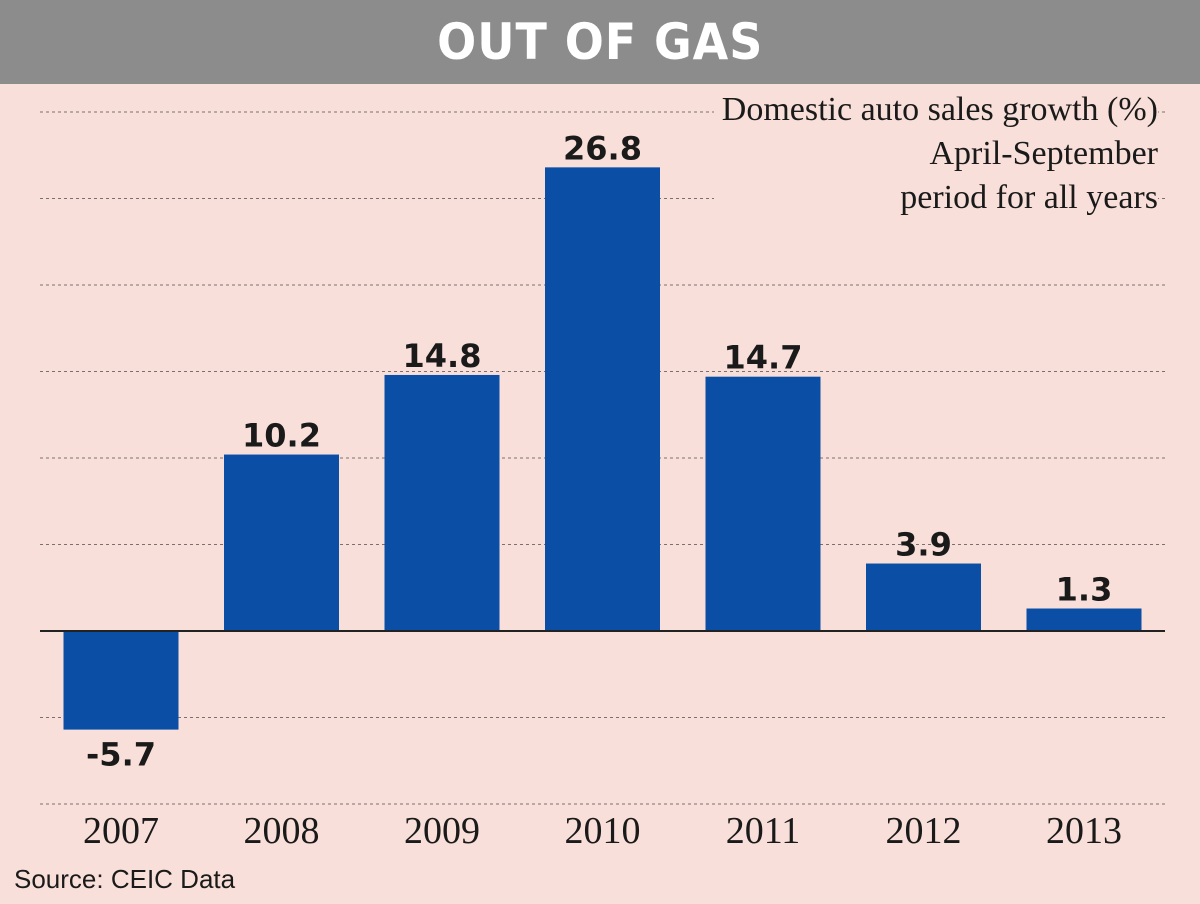 The height and width of the screenshot is (904, 1200). What do you see at coordinates (923, 545) in the screenshot?
I see `data-label-2012: 3.9` at bounding box center [923, 545].